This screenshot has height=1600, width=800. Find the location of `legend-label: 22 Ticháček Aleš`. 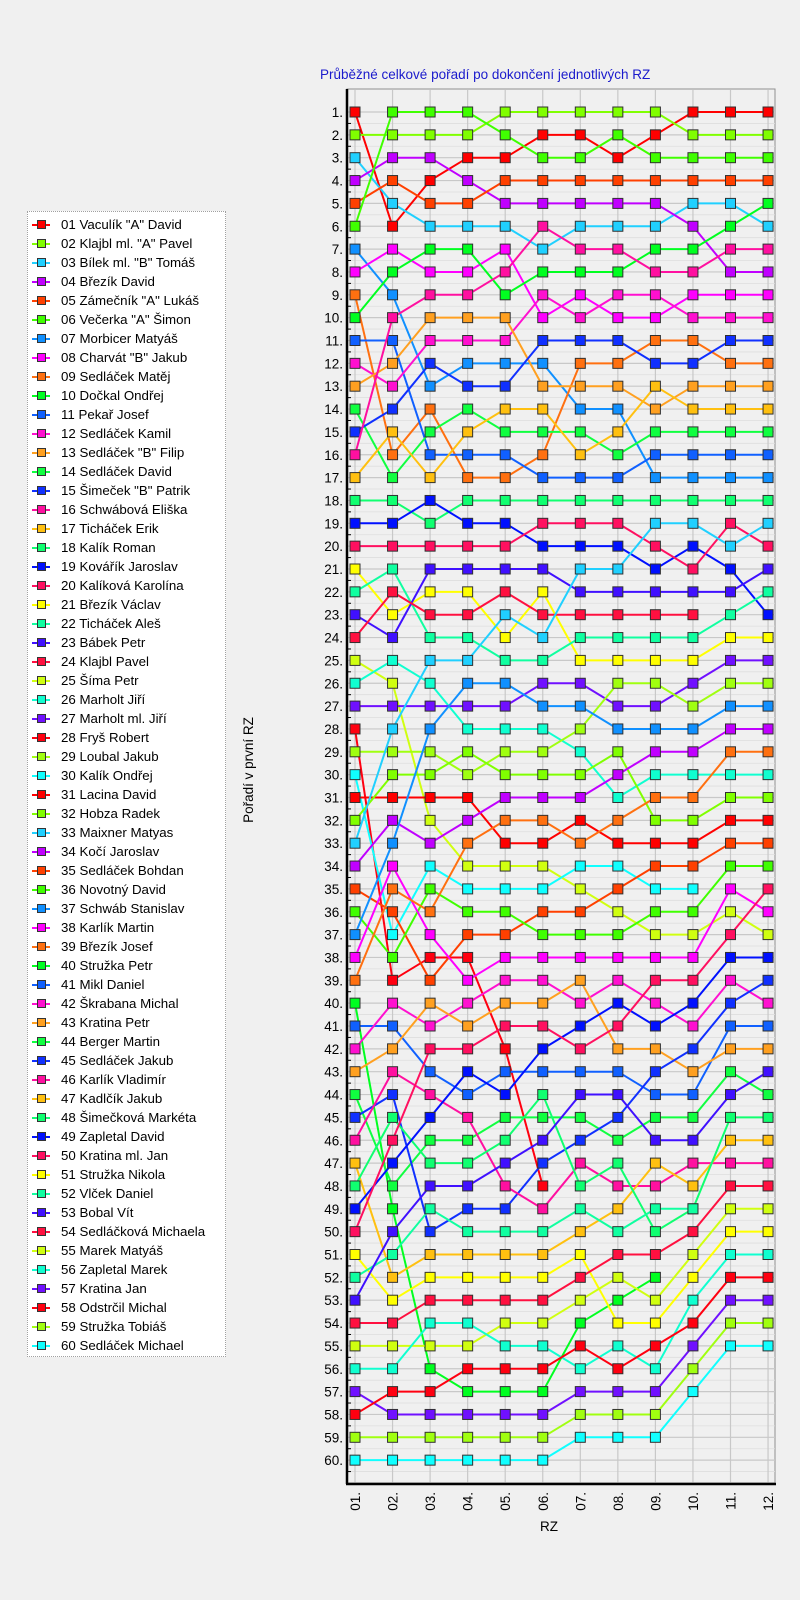

legend-label: 22 Ticháček Aleš is located at coordinates (111, 623).